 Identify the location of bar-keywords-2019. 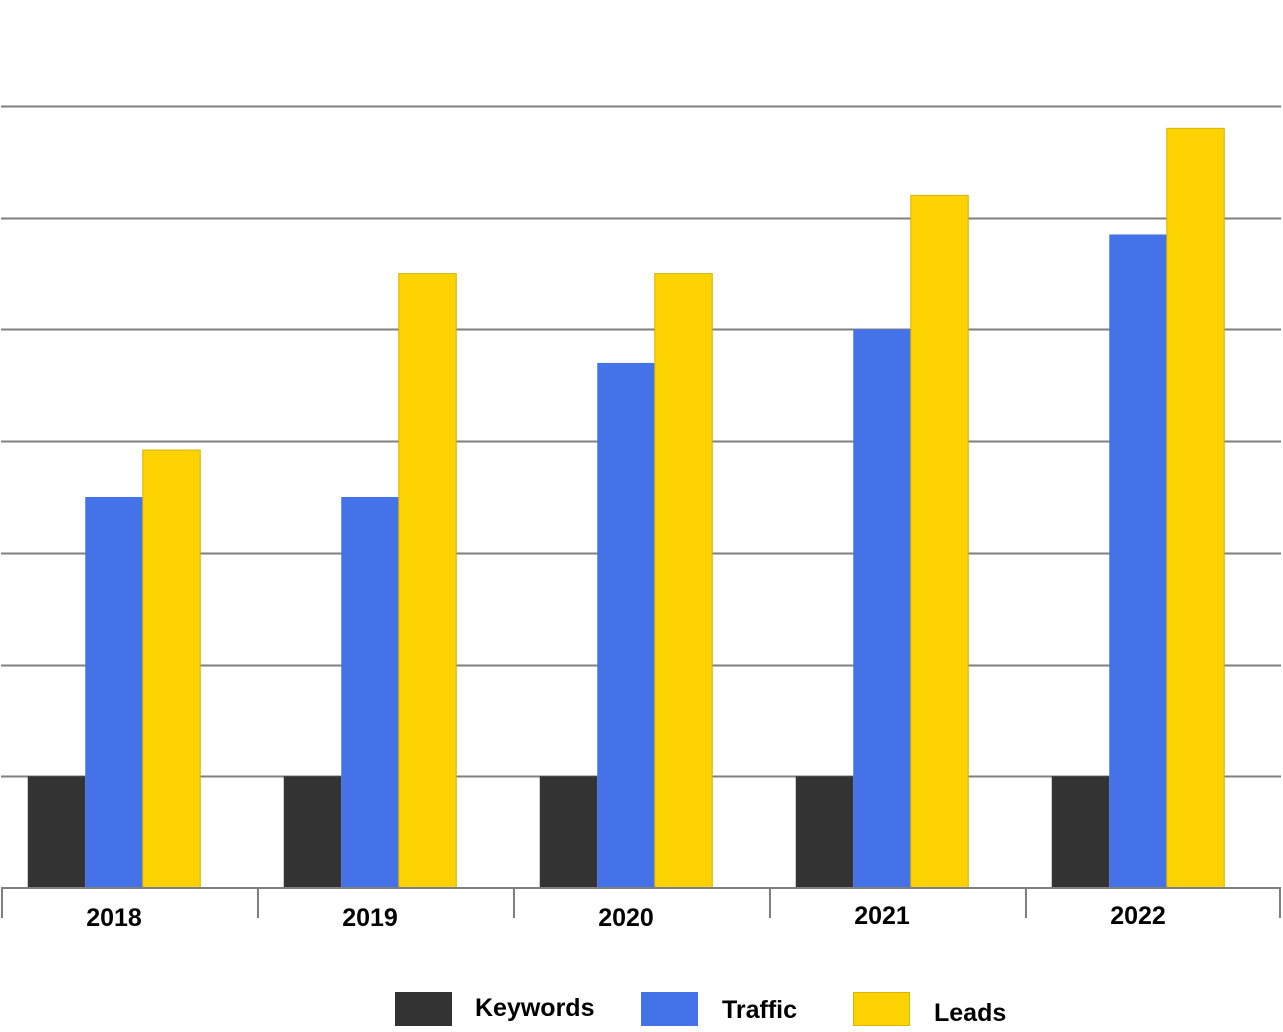
(312, 832).